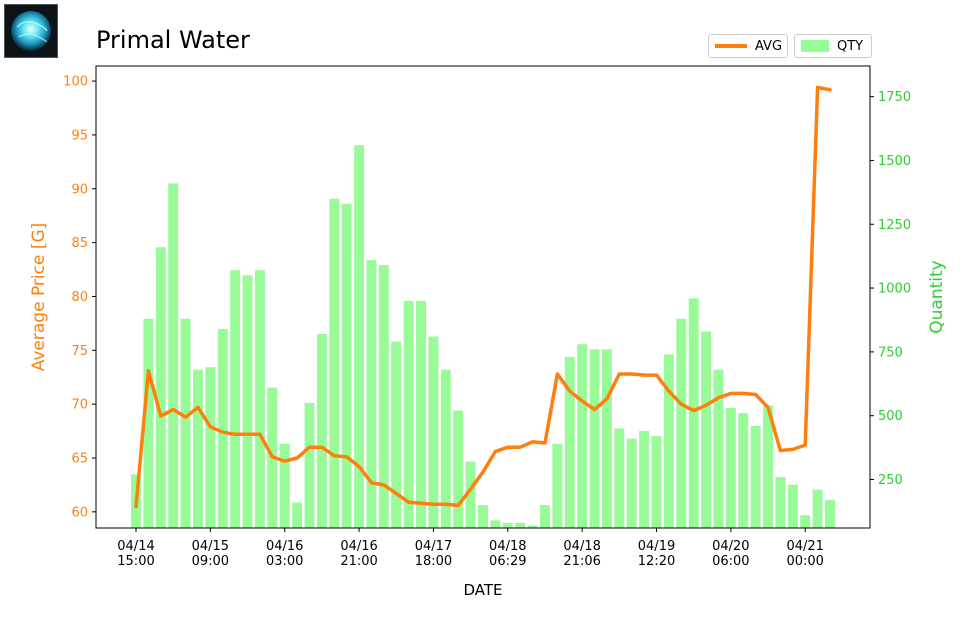 This screenshot has width=976, height=627. I want to click on right-tick-label: 250, so click(890, 480).